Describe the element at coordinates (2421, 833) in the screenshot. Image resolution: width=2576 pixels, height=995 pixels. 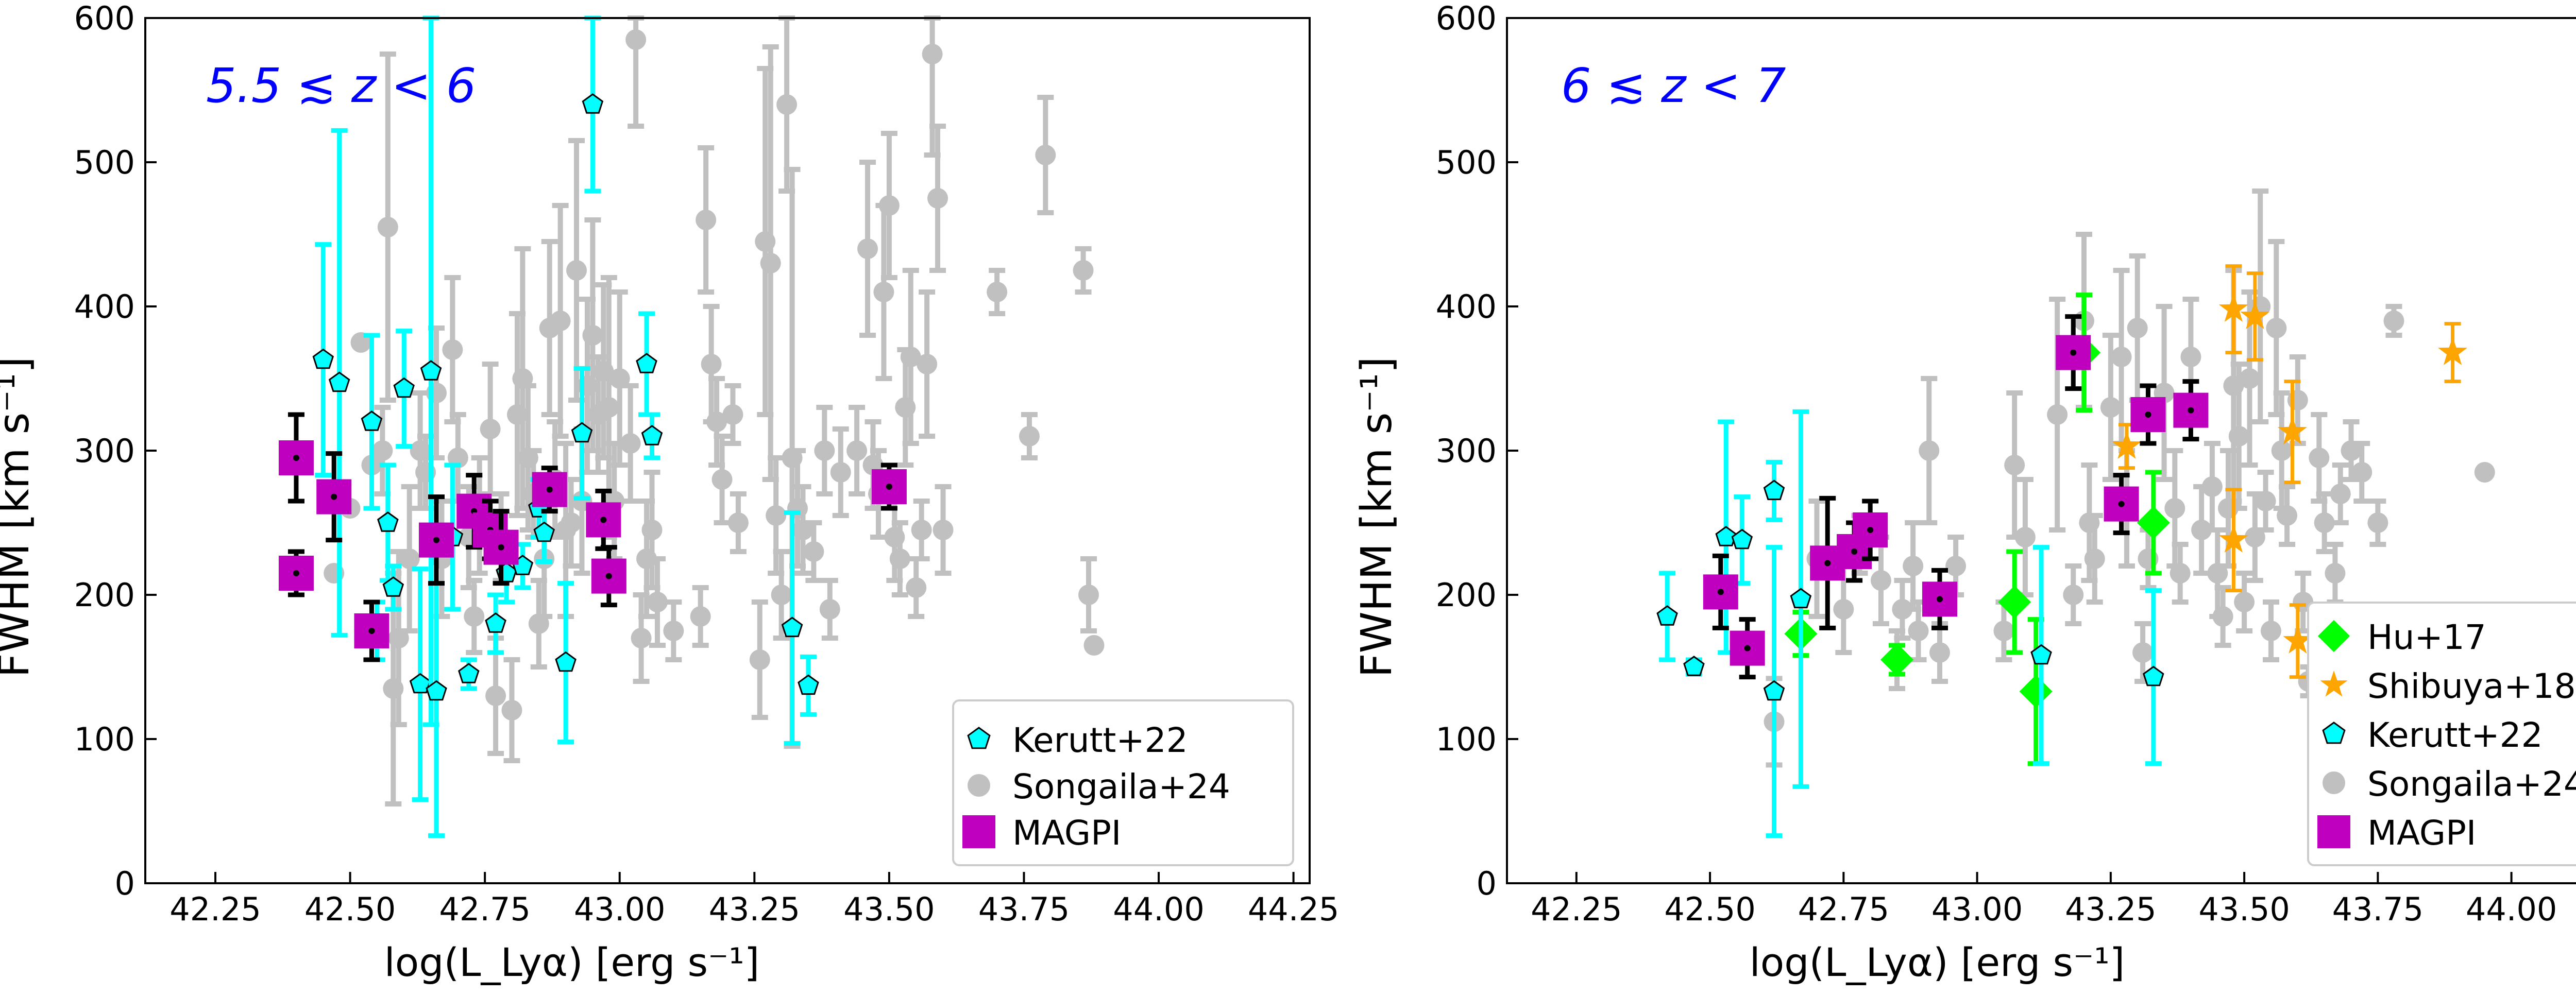
I see `right-legend-magpi-label: MAGPI` at that location.